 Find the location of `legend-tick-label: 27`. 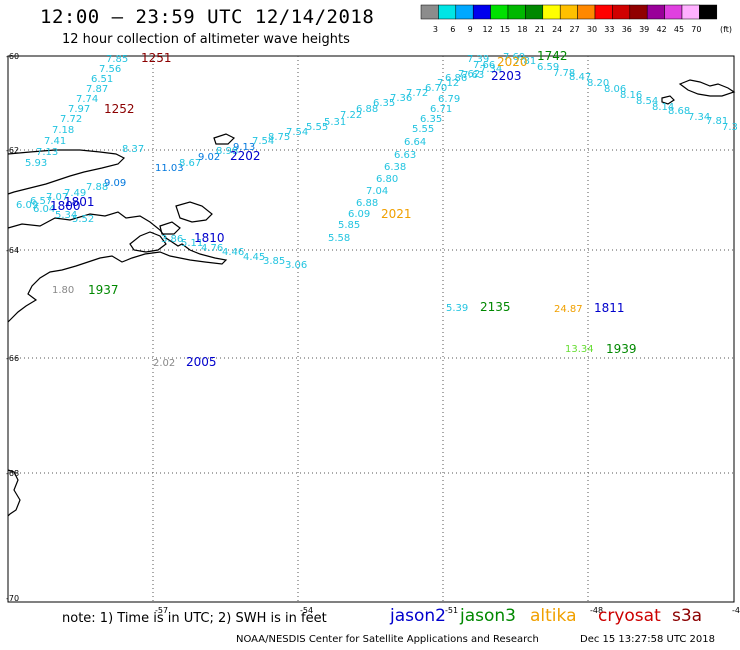

legend-tick-label: 27 is located at coordinates (575, 29).